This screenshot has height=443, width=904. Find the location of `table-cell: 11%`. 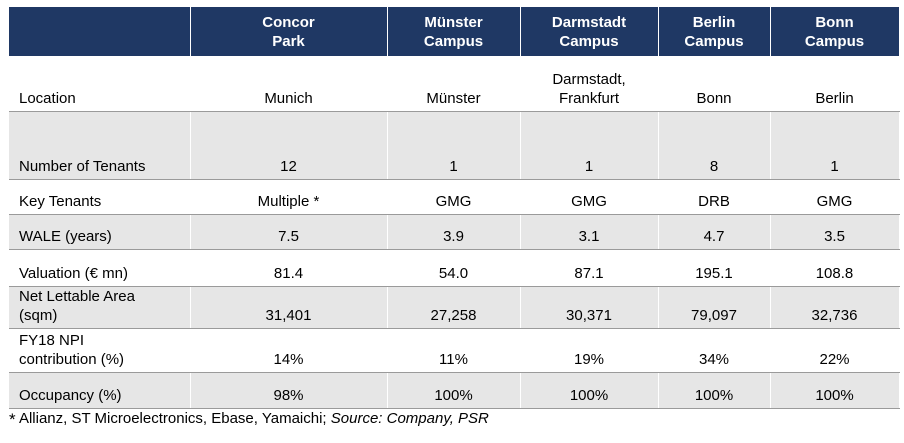

table-cell: 11% is located at coordinates (454, 350).